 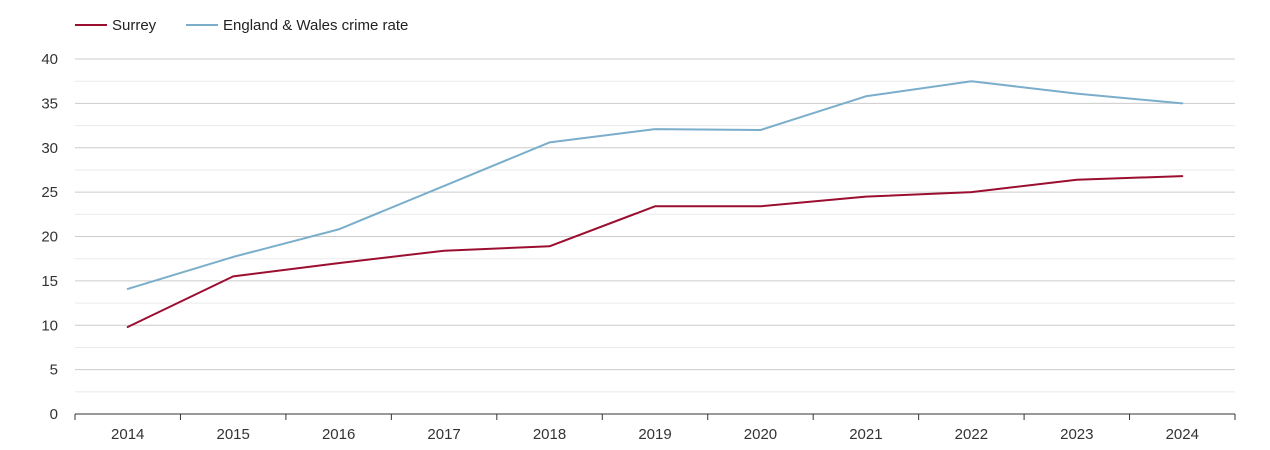 What do you see at coordinates (232, 434) in the screenshot?
I see `x-tick-label: 2015` at bounding box center [232, 434].